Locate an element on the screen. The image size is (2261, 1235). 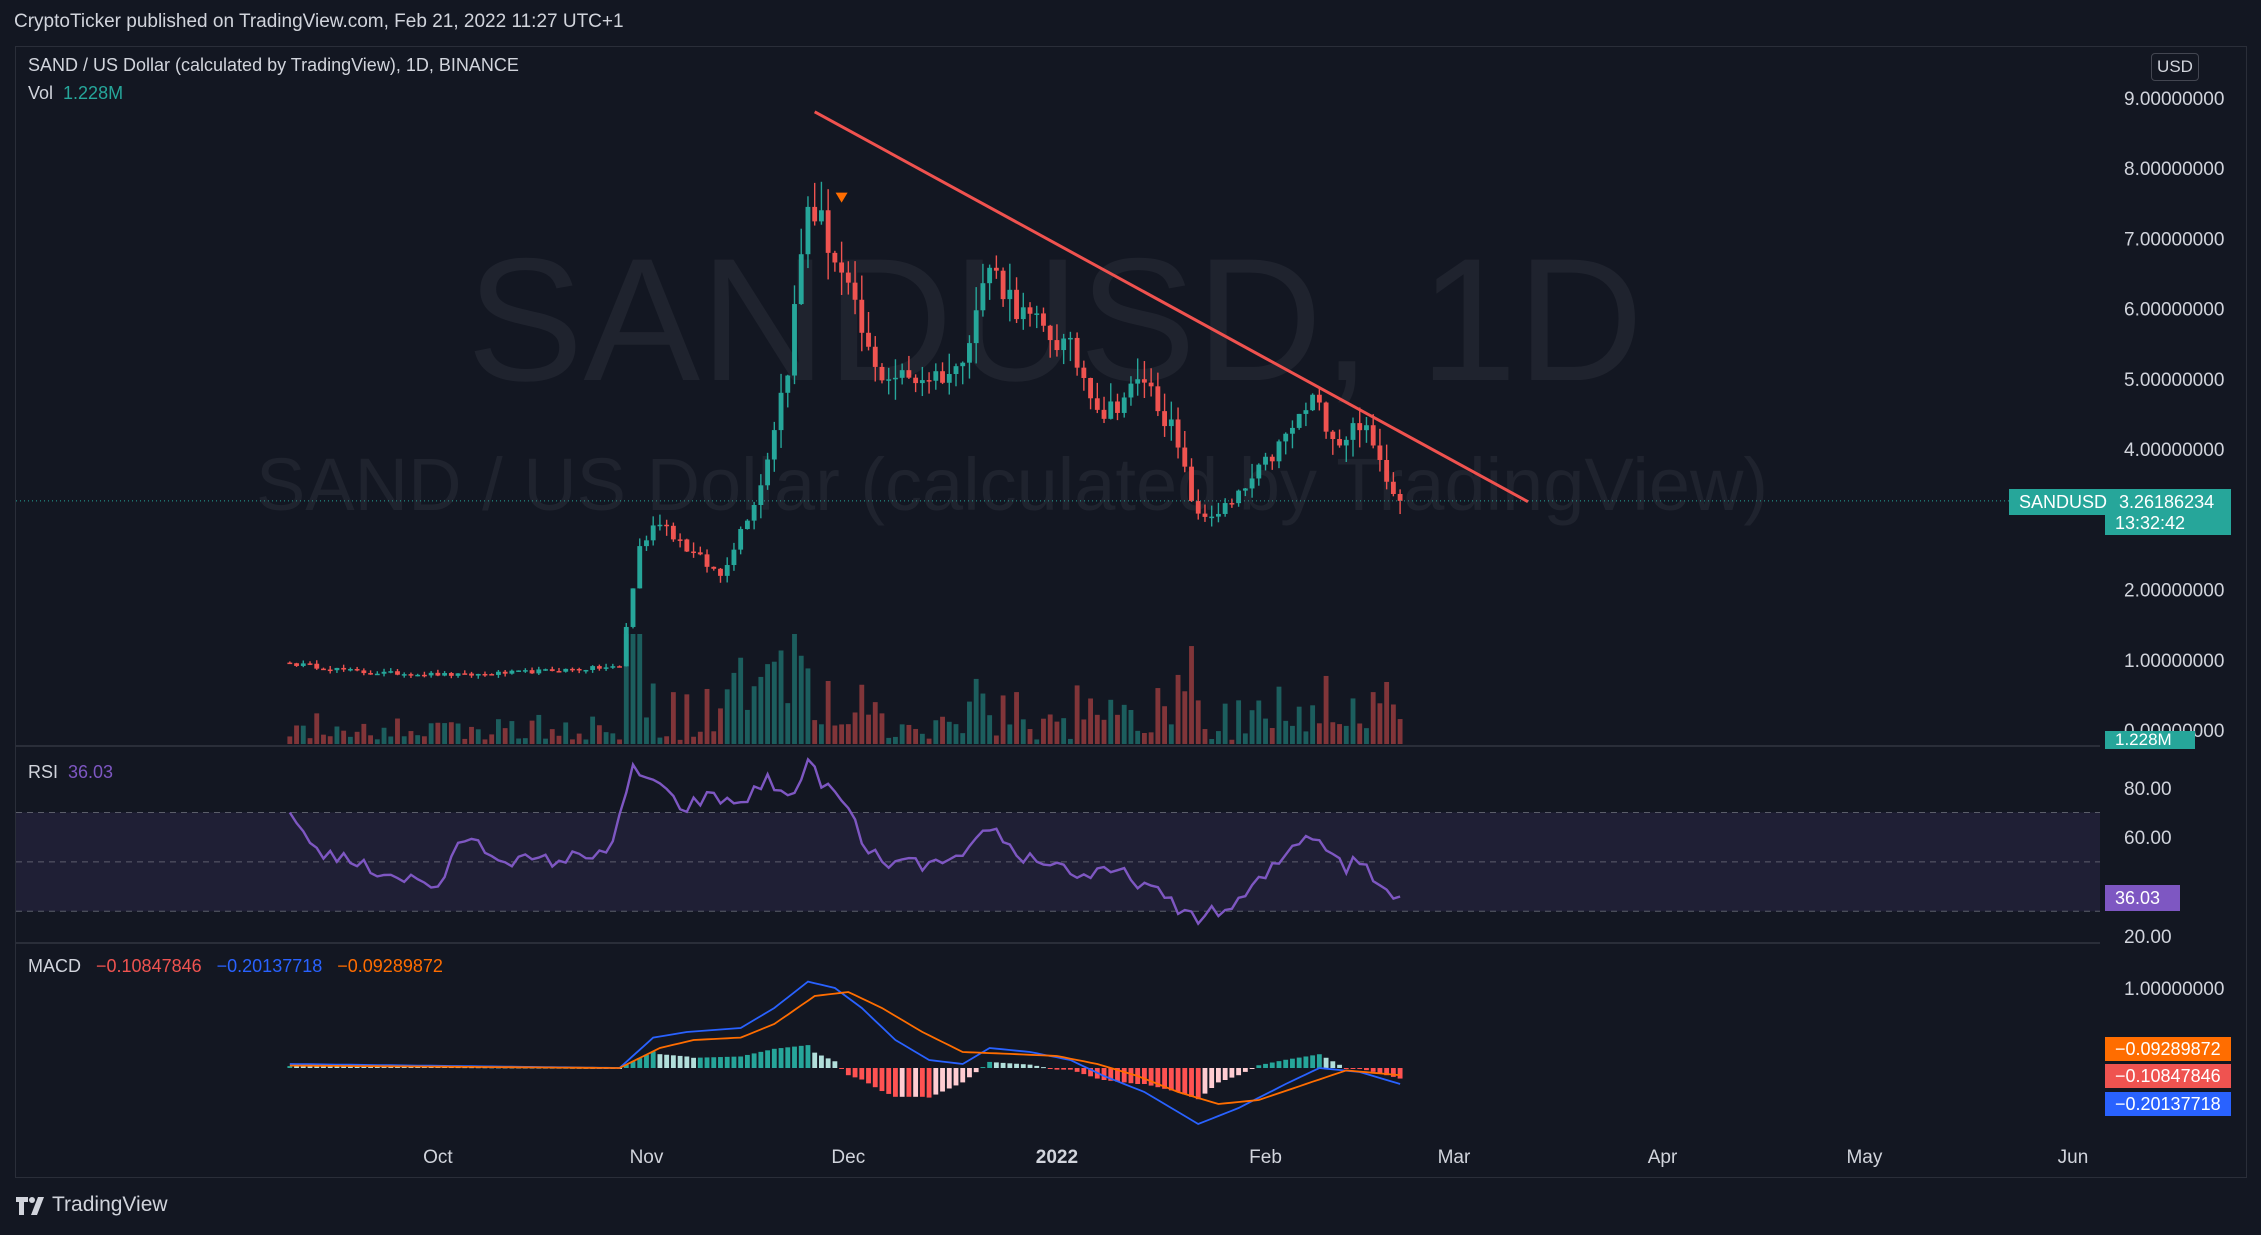
tradingview-logo: TradingView is located at coordinates (92, 1207).